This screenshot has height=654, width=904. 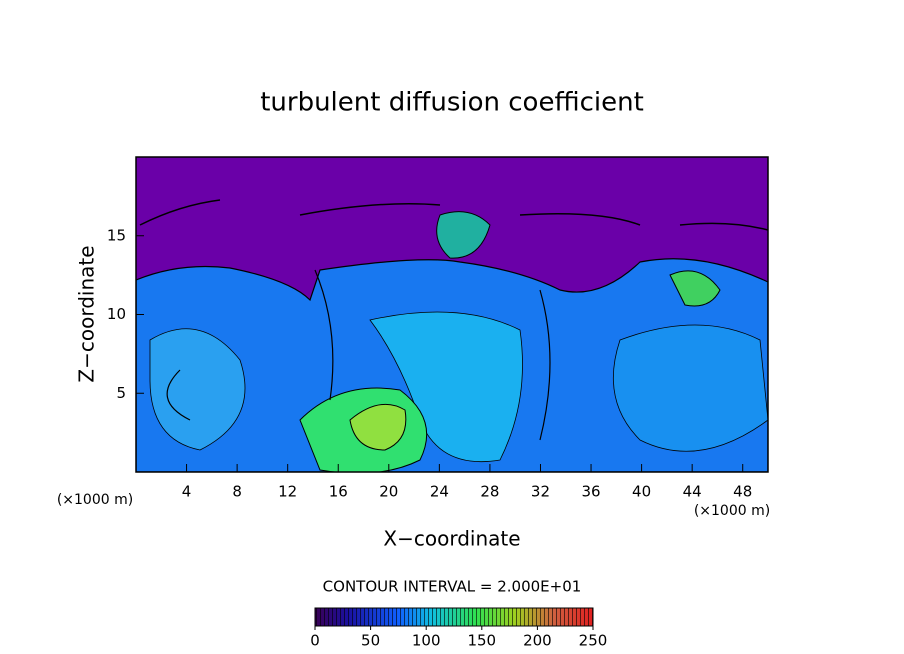 What do you see at coordinates (452, 587) in the screenshot?
I see `annotation: CONTOUR INTERVAL = 2.000E+01` at bounding box center [452, 587].